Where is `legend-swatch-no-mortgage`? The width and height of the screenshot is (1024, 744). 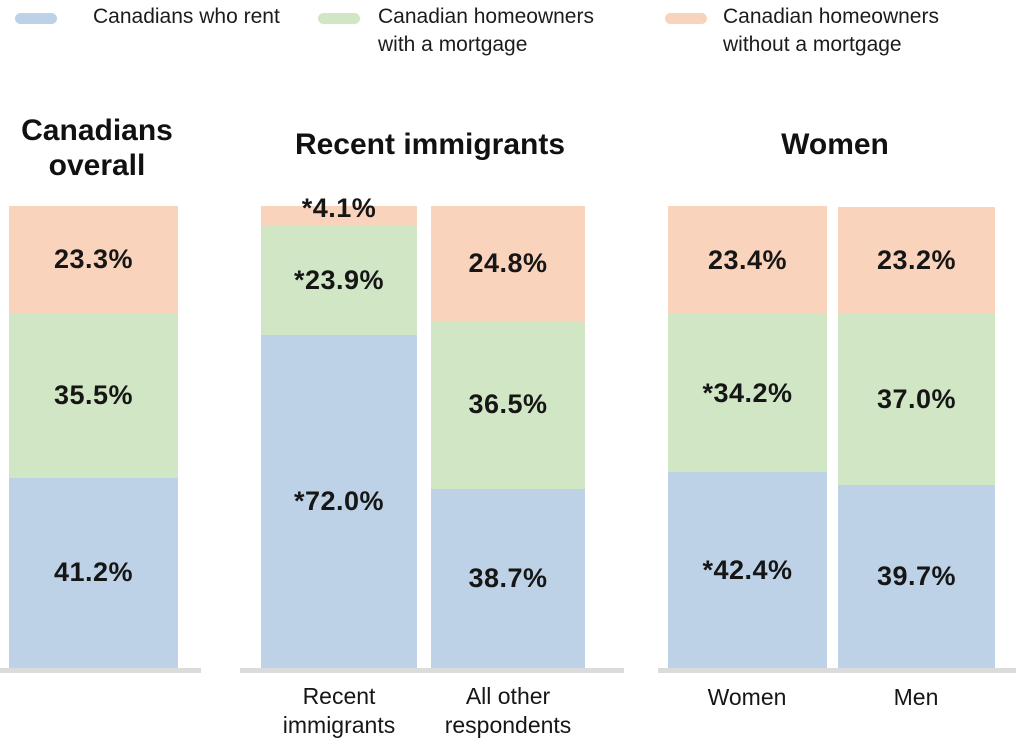
legend-swatch-no-mortgage is located at coordinates (686, 18).